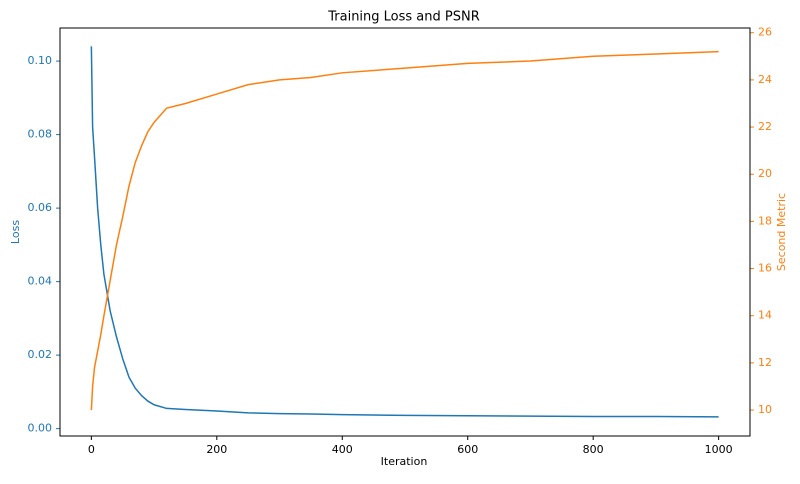  What do you see at coordinates (216, 449) in the screenshot?
I see `x-tick-label: 200` at bounding box center [216, 449].